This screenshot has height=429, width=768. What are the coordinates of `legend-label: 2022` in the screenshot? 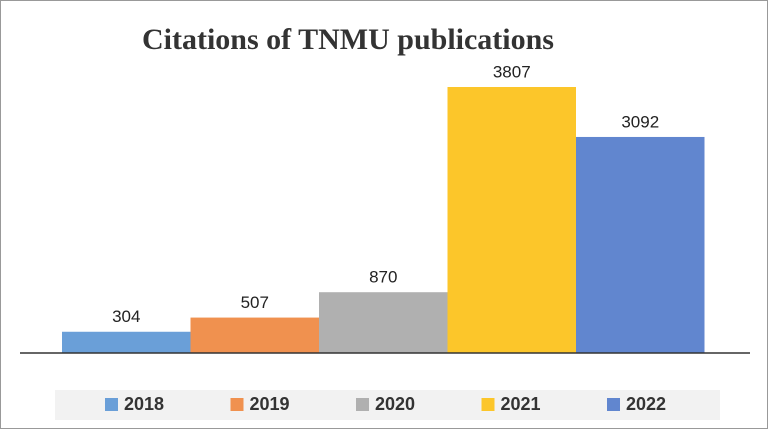 It's located at (646, 404).